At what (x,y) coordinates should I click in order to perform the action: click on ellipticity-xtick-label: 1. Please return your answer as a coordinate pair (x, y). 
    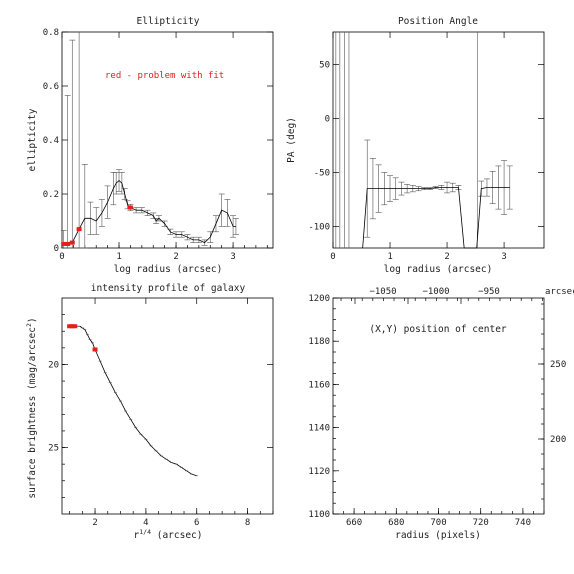
    Looking at the image, I should click on (118, 257).